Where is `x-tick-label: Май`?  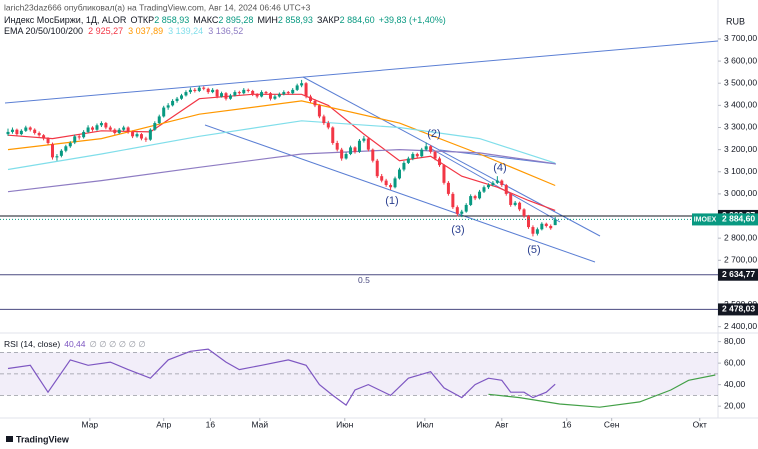 x-tick-label: Май is located at coordinates (259, 424).